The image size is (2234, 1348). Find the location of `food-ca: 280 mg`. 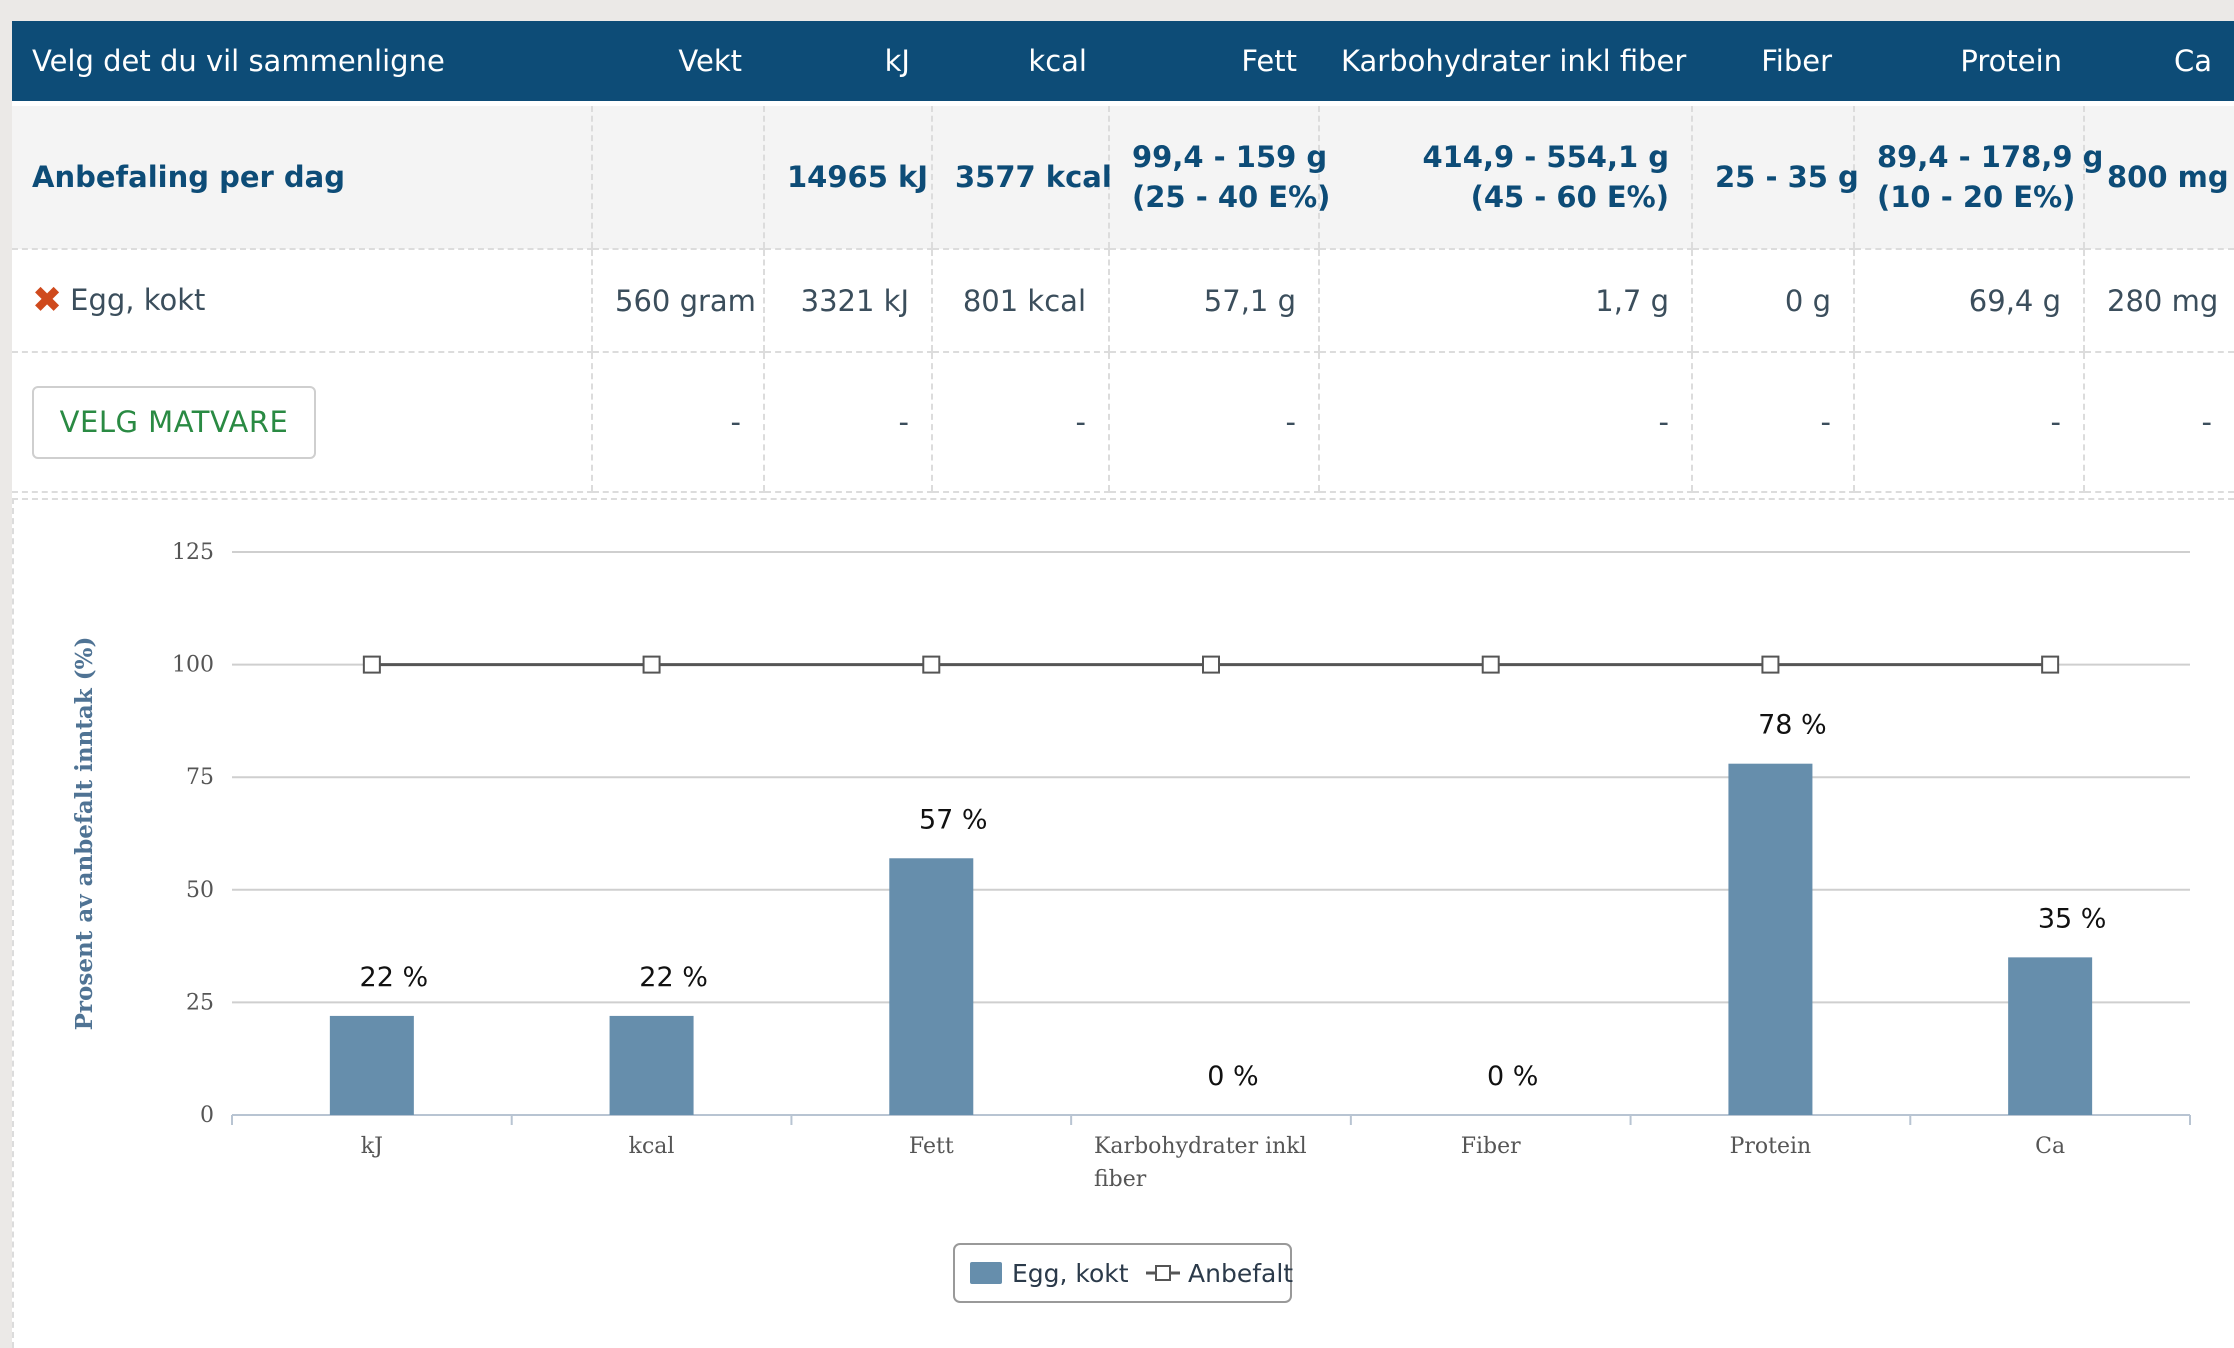

food-ca: 280 mg is located at coordinates (2158, 301).